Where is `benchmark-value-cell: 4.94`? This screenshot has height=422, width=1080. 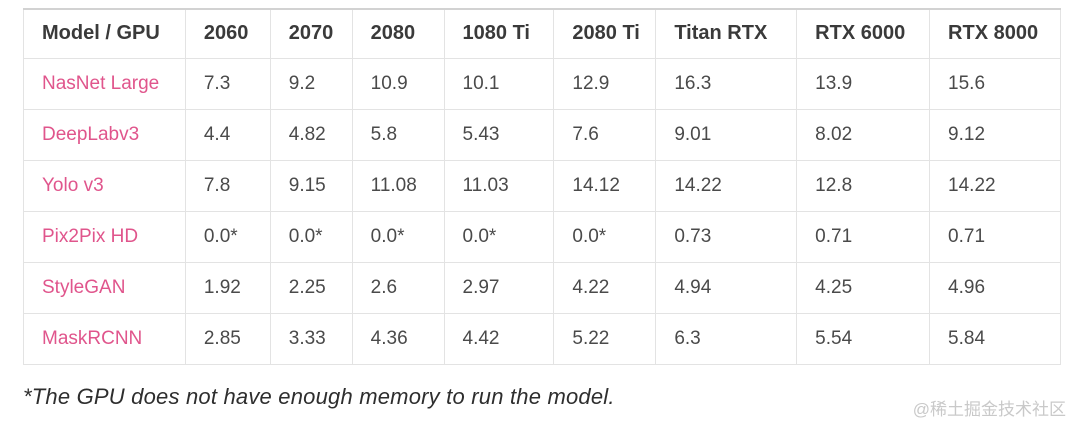 benchmark-value-cell: 4.94 is located at coordinates (726, 287).